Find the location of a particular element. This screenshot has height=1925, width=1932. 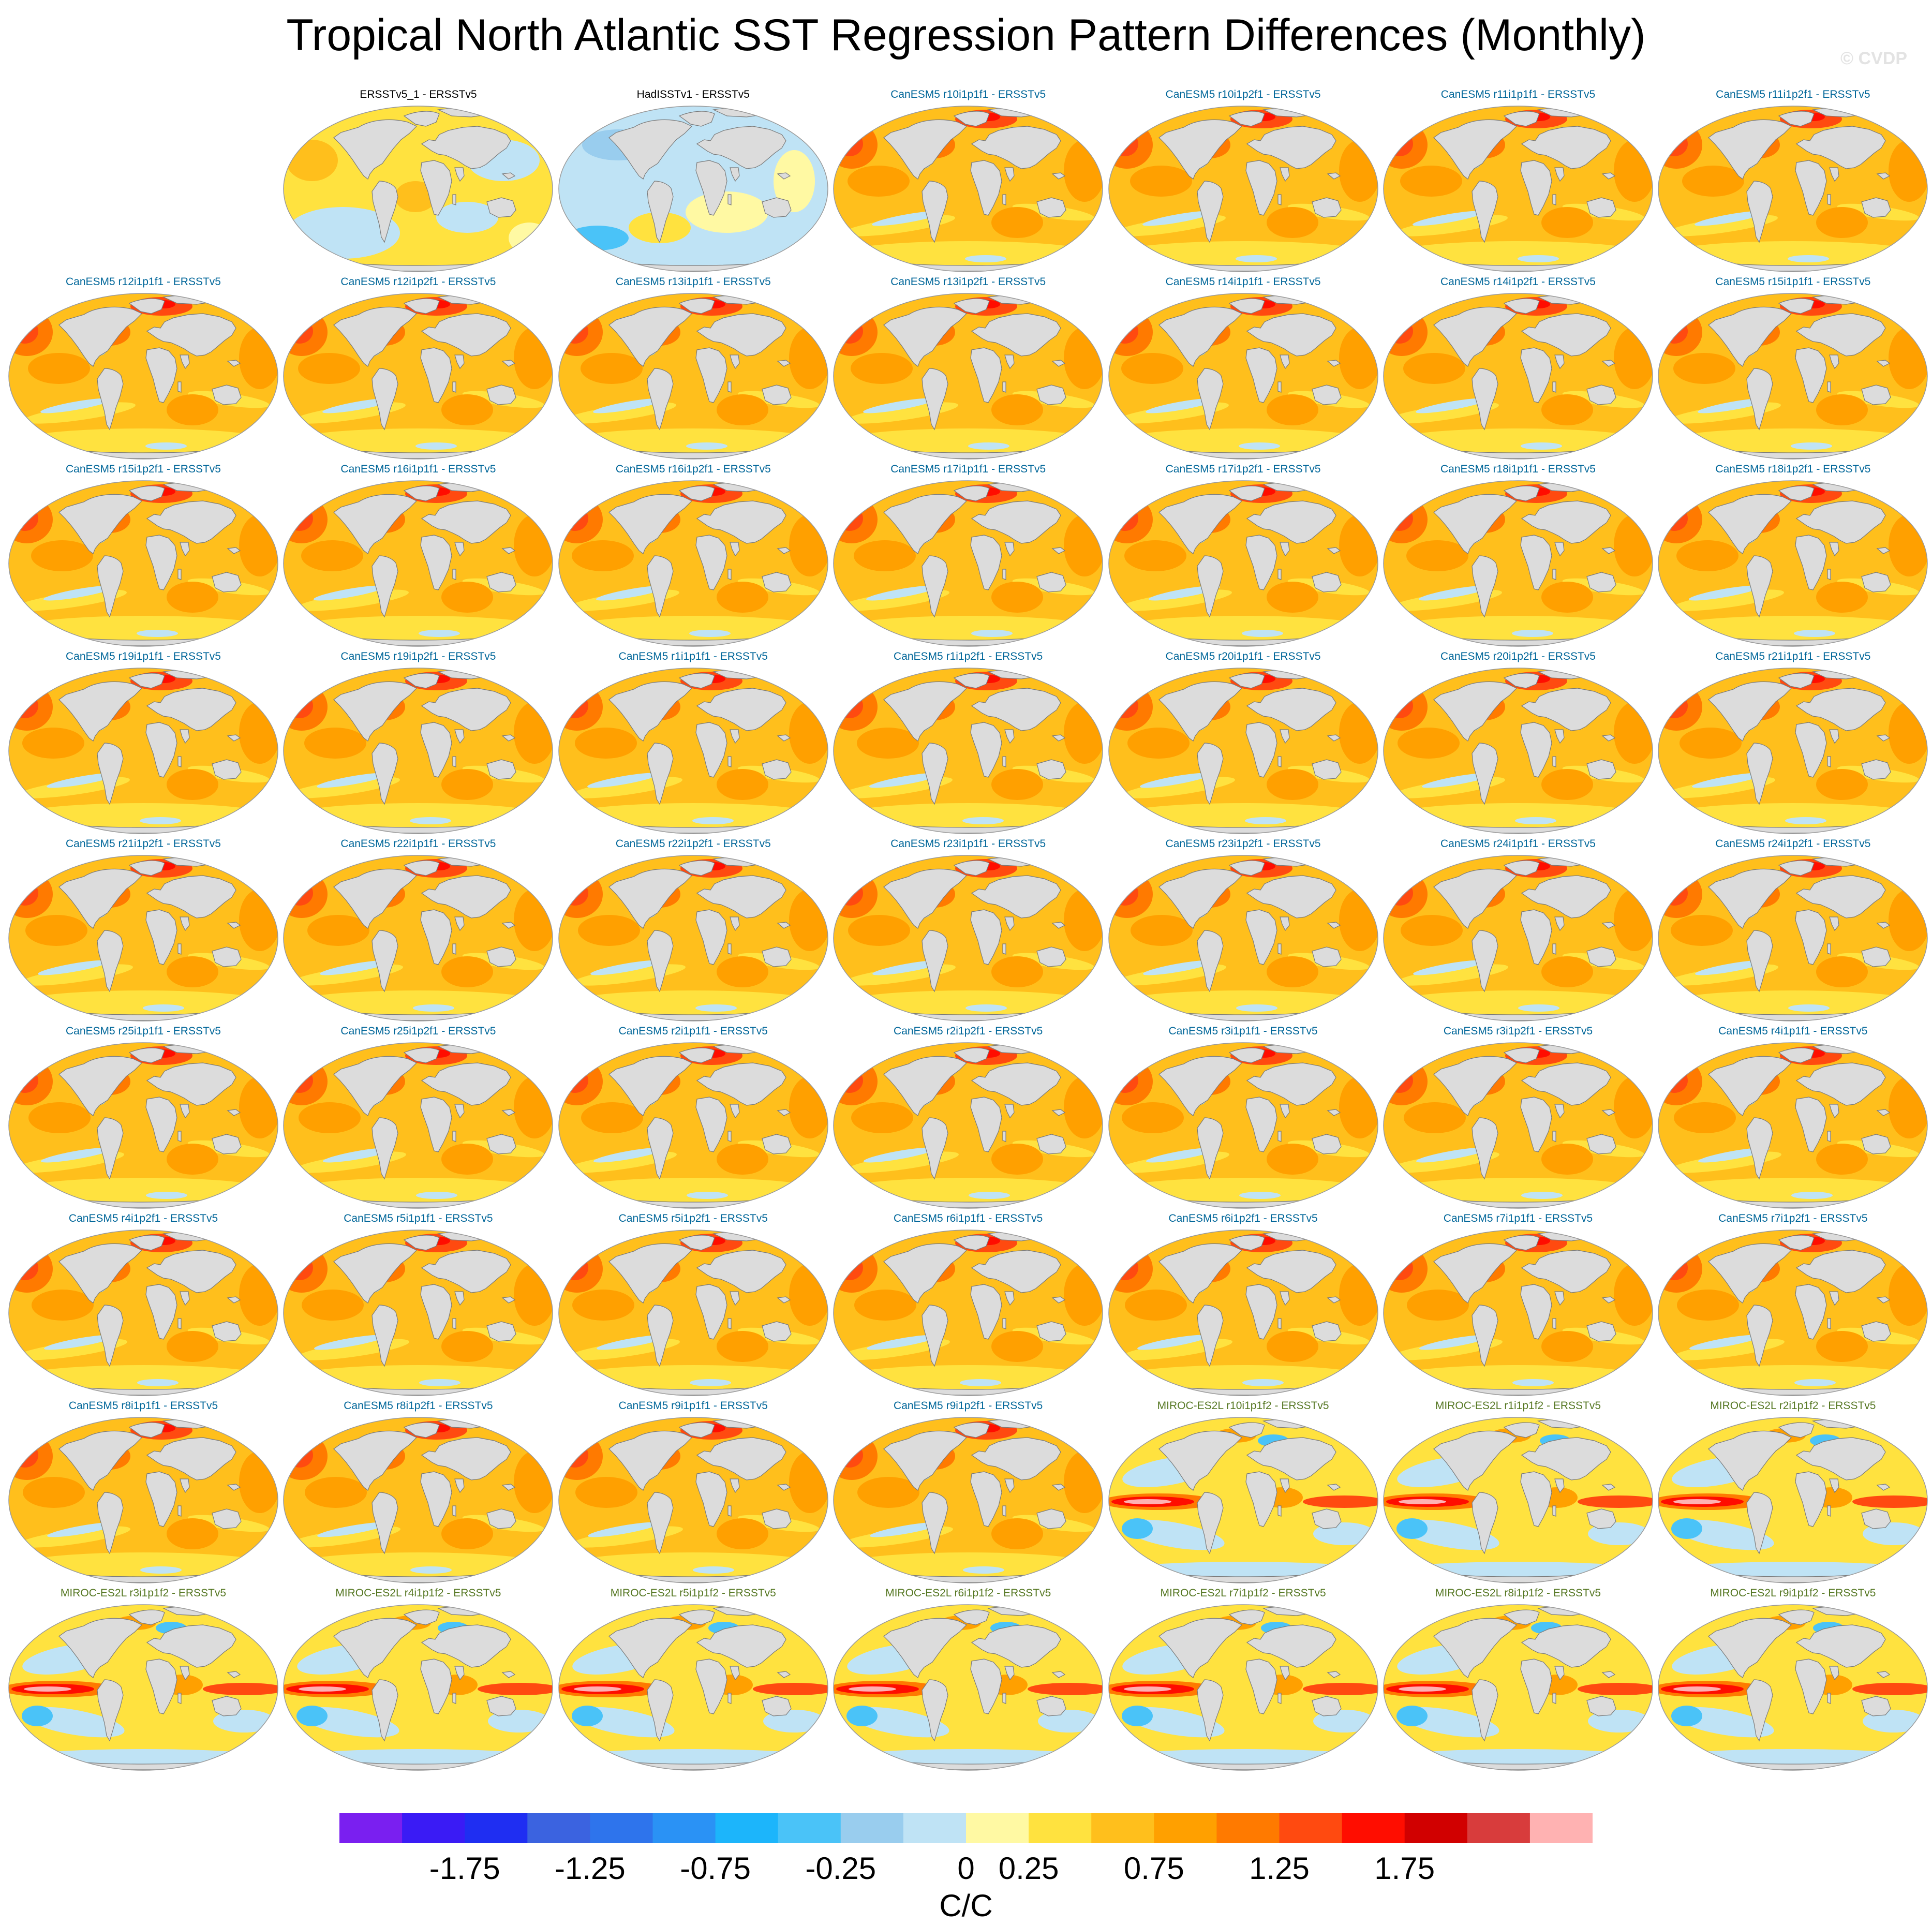

map-panel: CanESM5 r11i1p1f1 - ERSSTv5 is located at coordinates (1518, 181).